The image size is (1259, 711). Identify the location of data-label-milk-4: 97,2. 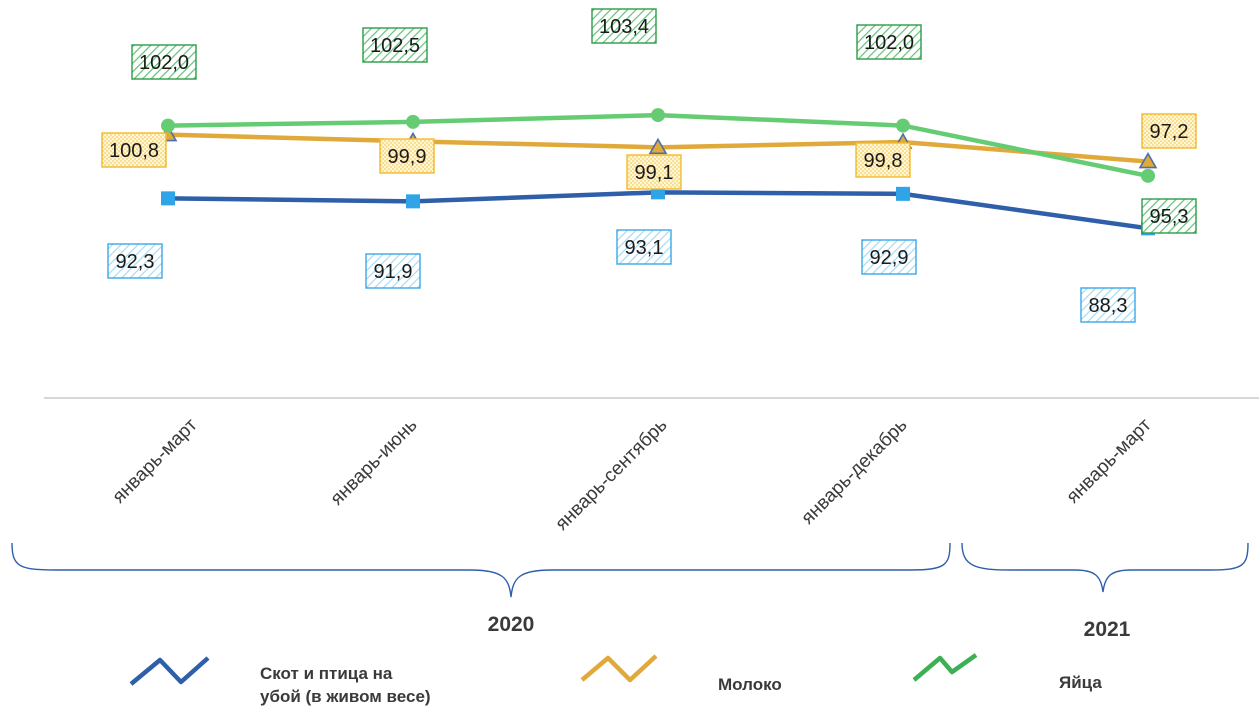
(1169, 132).